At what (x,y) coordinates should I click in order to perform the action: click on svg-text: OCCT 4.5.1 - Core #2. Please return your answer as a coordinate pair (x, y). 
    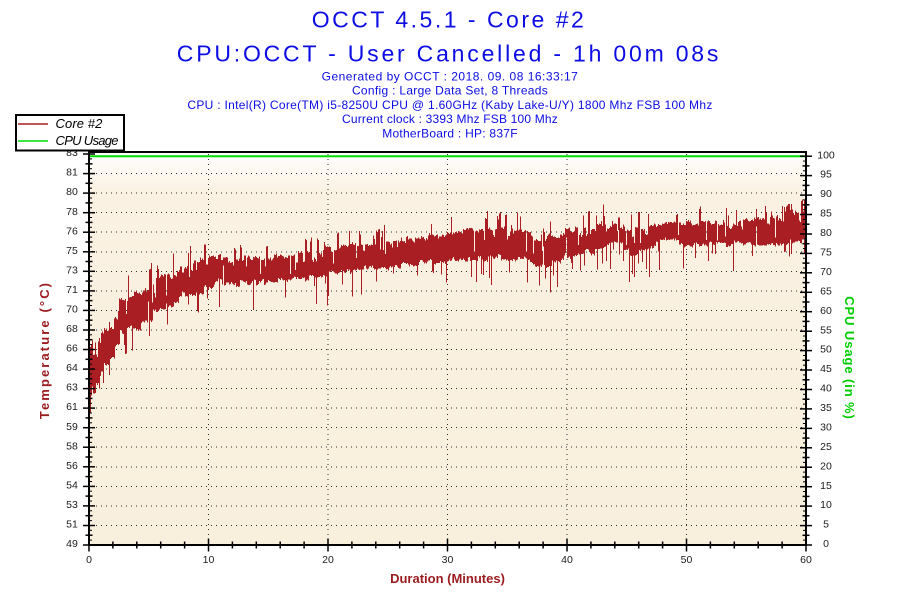
    Looking at the image, I should click on (449, 20).